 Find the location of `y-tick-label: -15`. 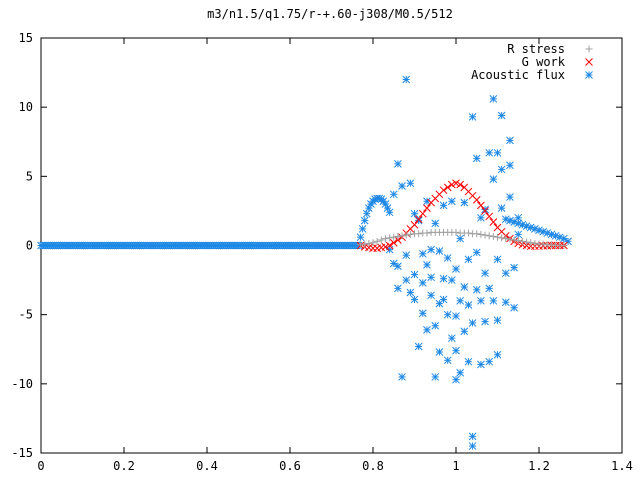

y-tick-label: -15 is located at coordinates (22, 453).